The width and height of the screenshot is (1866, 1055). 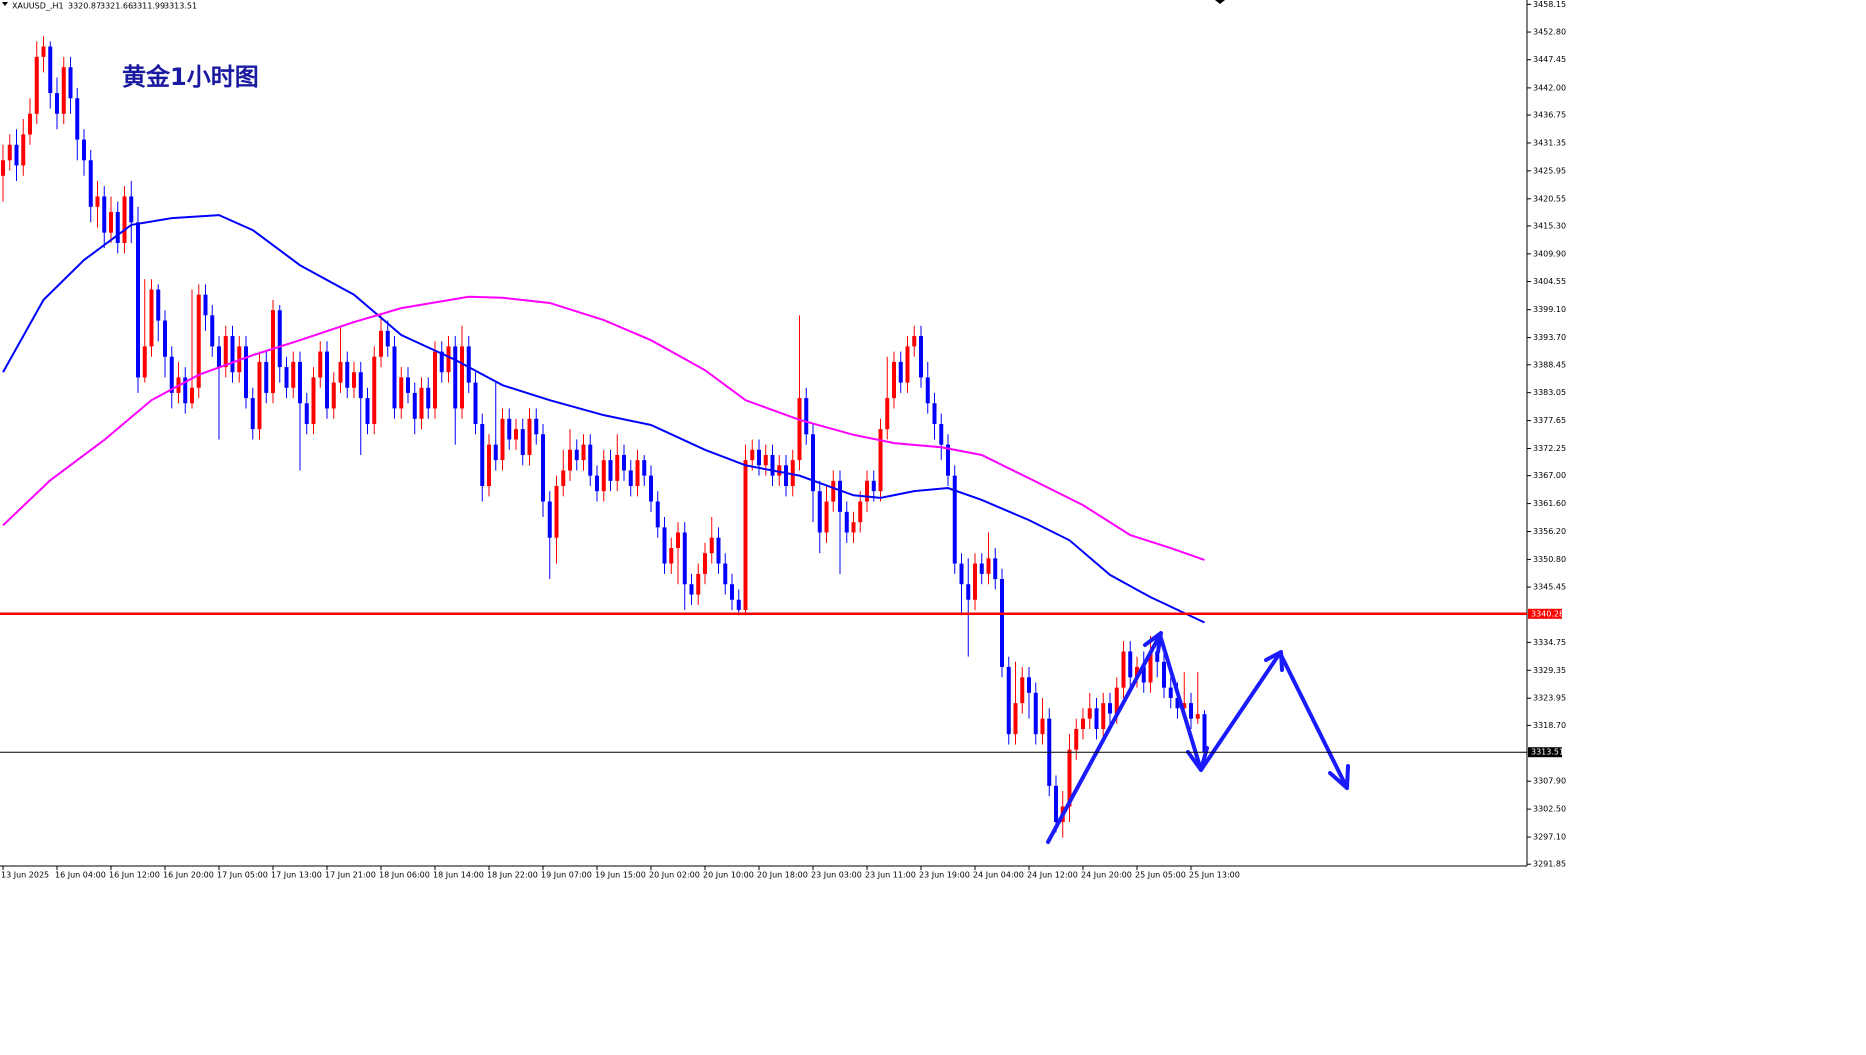 What do you see at coordinates (1547, 613) in the screenshot?
I see `price-label: 3340.28` at bounding box center [1547, 613].